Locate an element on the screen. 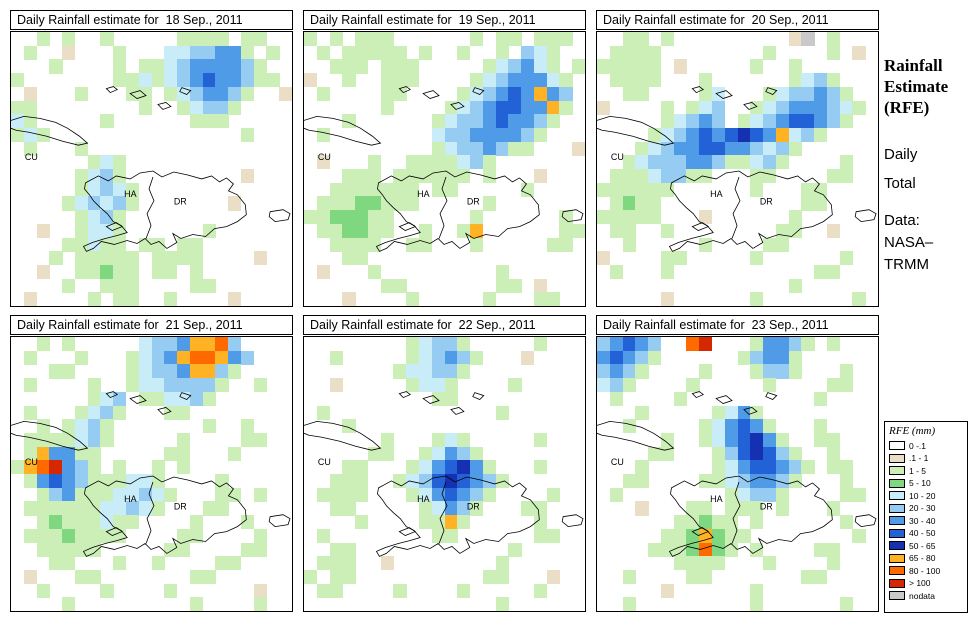 The image size is (971, 635). legend-entry: .1 - 1 is located at coordinates (926, 459).